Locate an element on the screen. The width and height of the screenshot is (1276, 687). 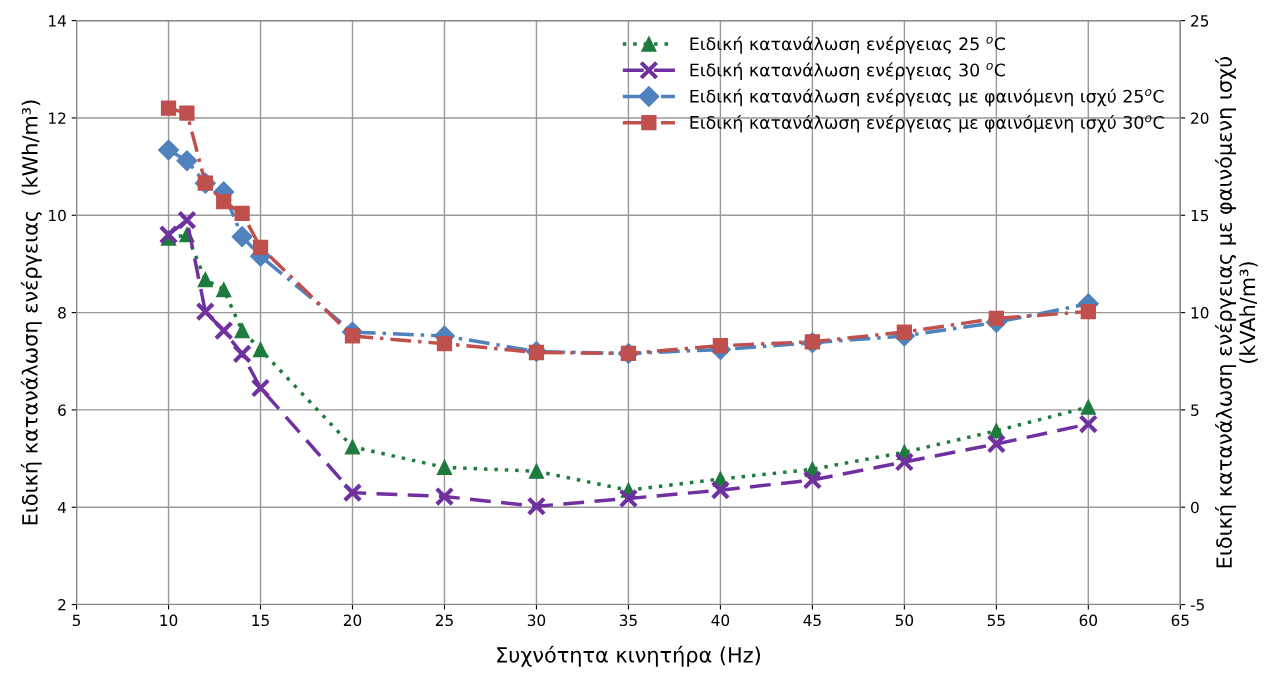
x-tick-label: 45 is located at coordinates (812, 620).